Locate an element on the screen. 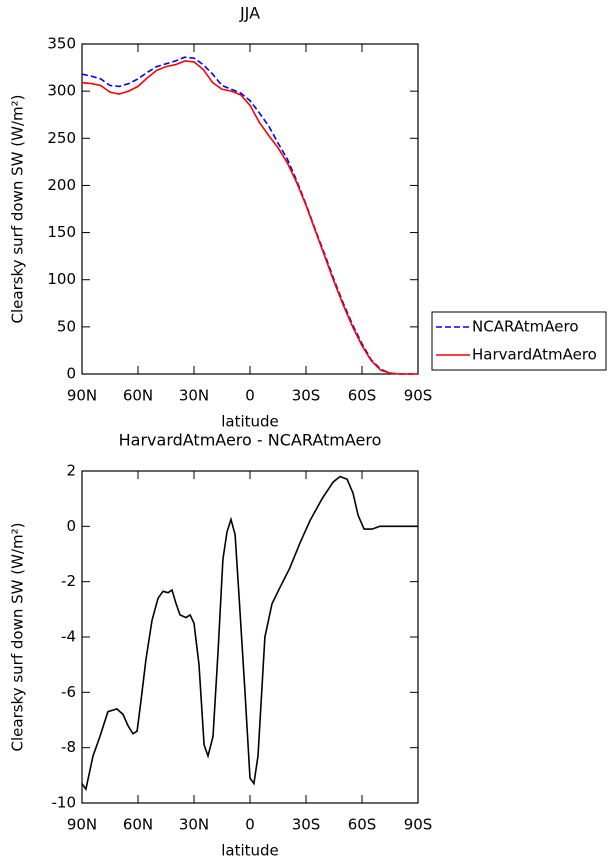 The width and height of the screenshot is (610, 862). chart-title: JJA is located at coordinates (249, 13).